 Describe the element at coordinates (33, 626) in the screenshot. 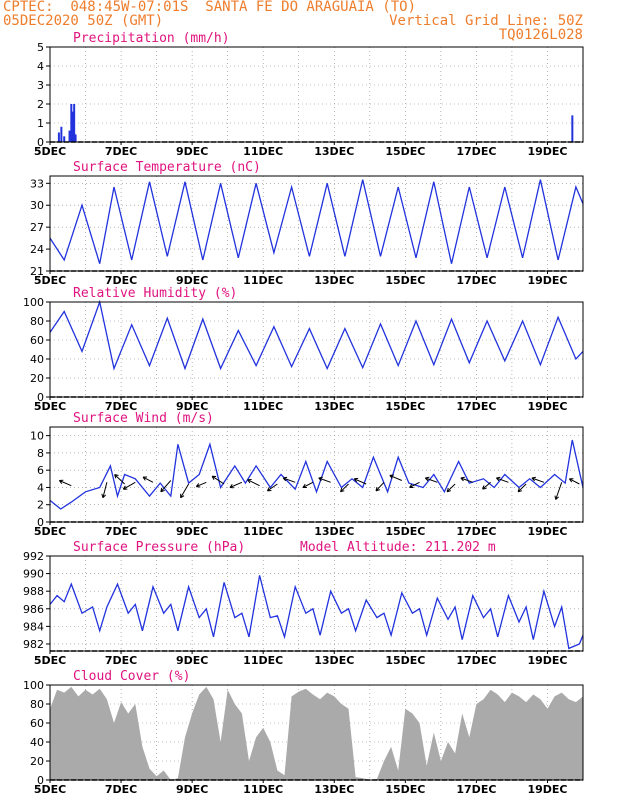

I see `y-tick-label: 984` at that location.